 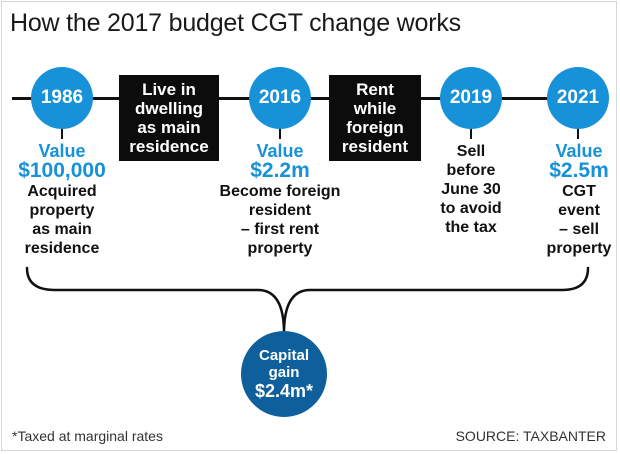 I want to click on page-title: How the 2017 budget CGT change works, so click(x=235, y=23).